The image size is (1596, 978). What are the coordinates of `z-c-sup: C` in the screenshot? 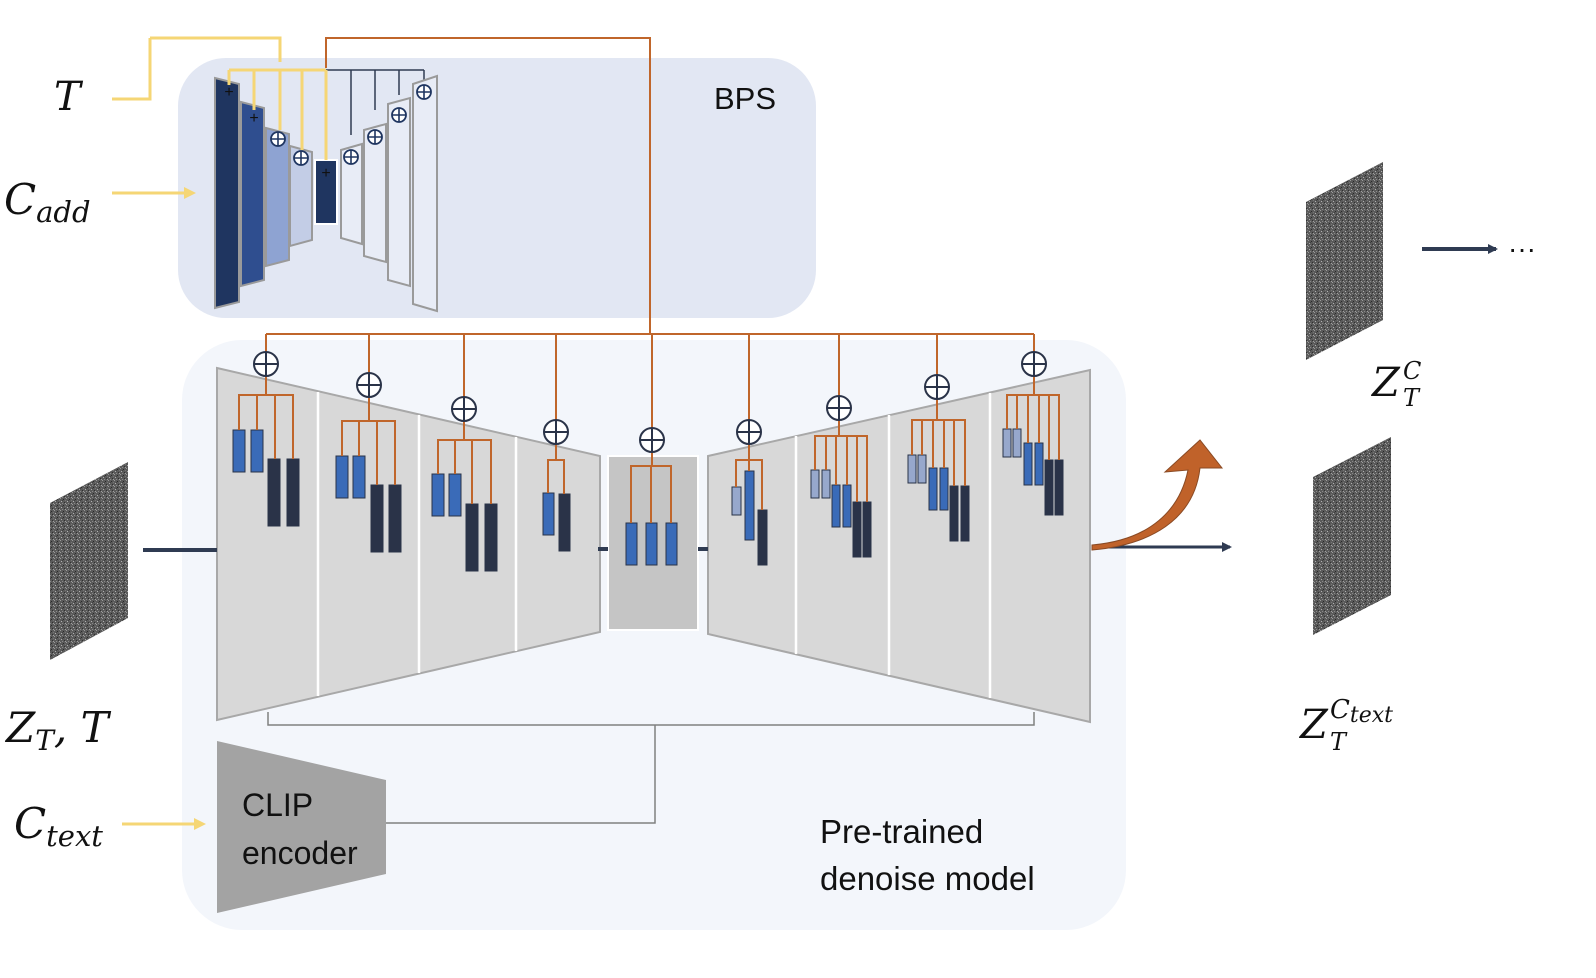 It's located at (1412, 371).